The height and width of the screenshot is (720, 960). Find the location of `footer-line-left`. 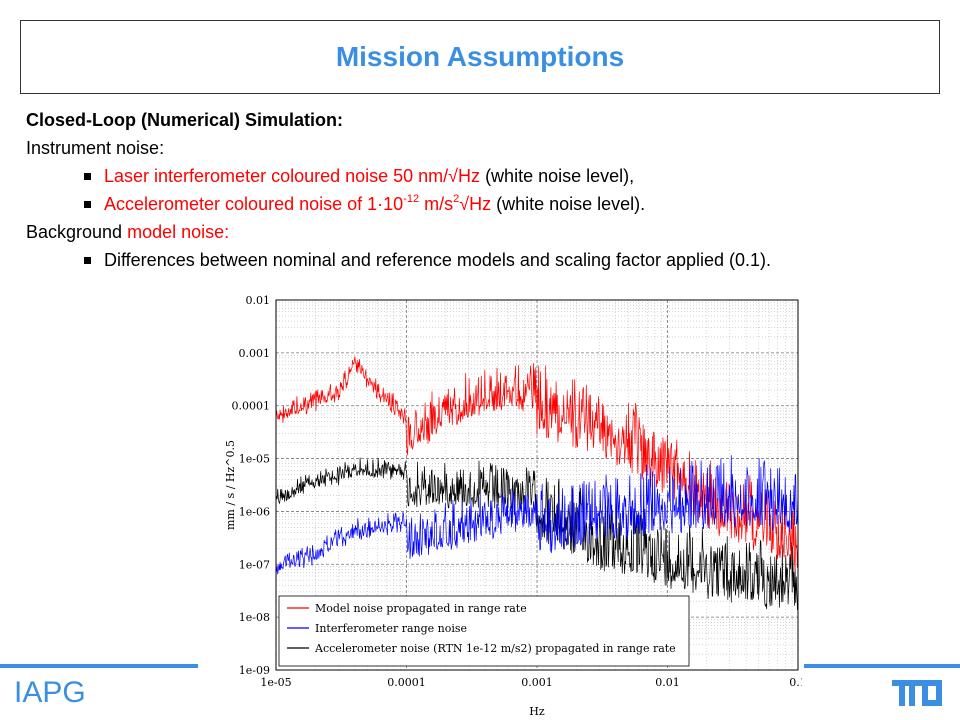

footer-line-left is located at coordinates (99, 666).